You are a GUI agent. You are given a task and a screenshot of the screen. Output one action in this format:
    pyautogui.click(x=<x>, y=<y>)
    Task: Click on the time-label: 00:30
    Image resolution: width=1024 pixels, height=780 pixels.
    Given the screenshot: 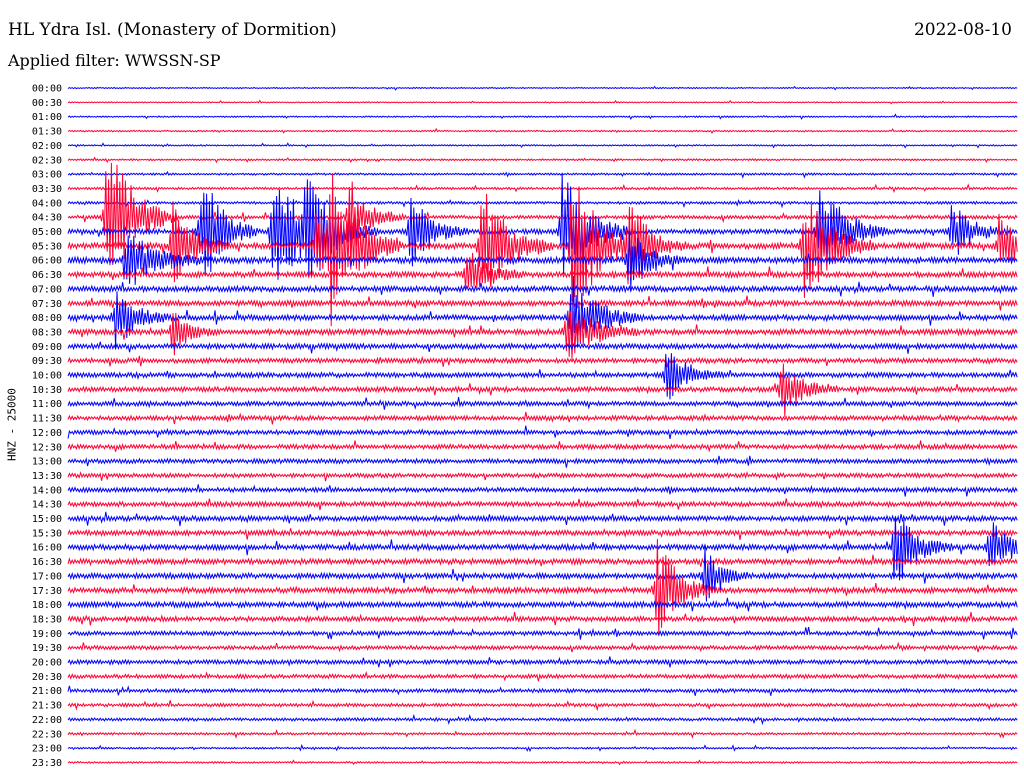 What is the action you would take?
    pyautogui.click(x=47, y=103)
    